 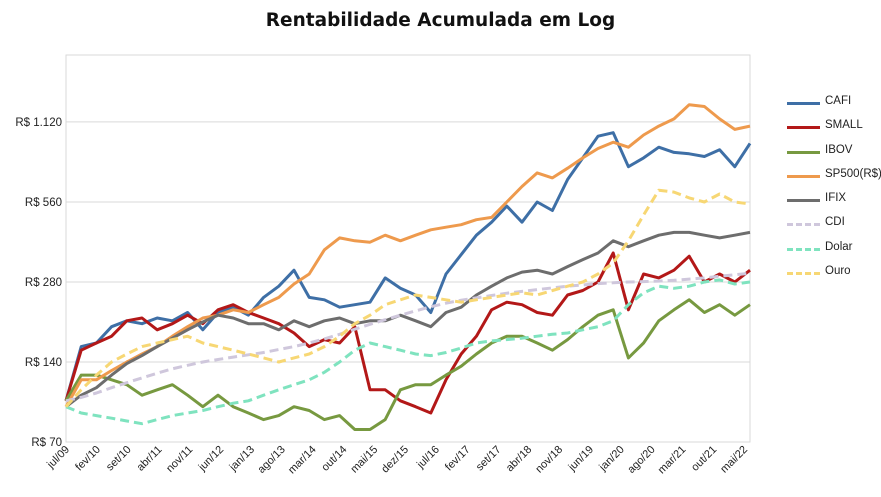 I want to click on y-axis-labels: R$ 70 R$ 140 R$ 280 R$ 560 R$ 1.120, so click(x=38, y=283).